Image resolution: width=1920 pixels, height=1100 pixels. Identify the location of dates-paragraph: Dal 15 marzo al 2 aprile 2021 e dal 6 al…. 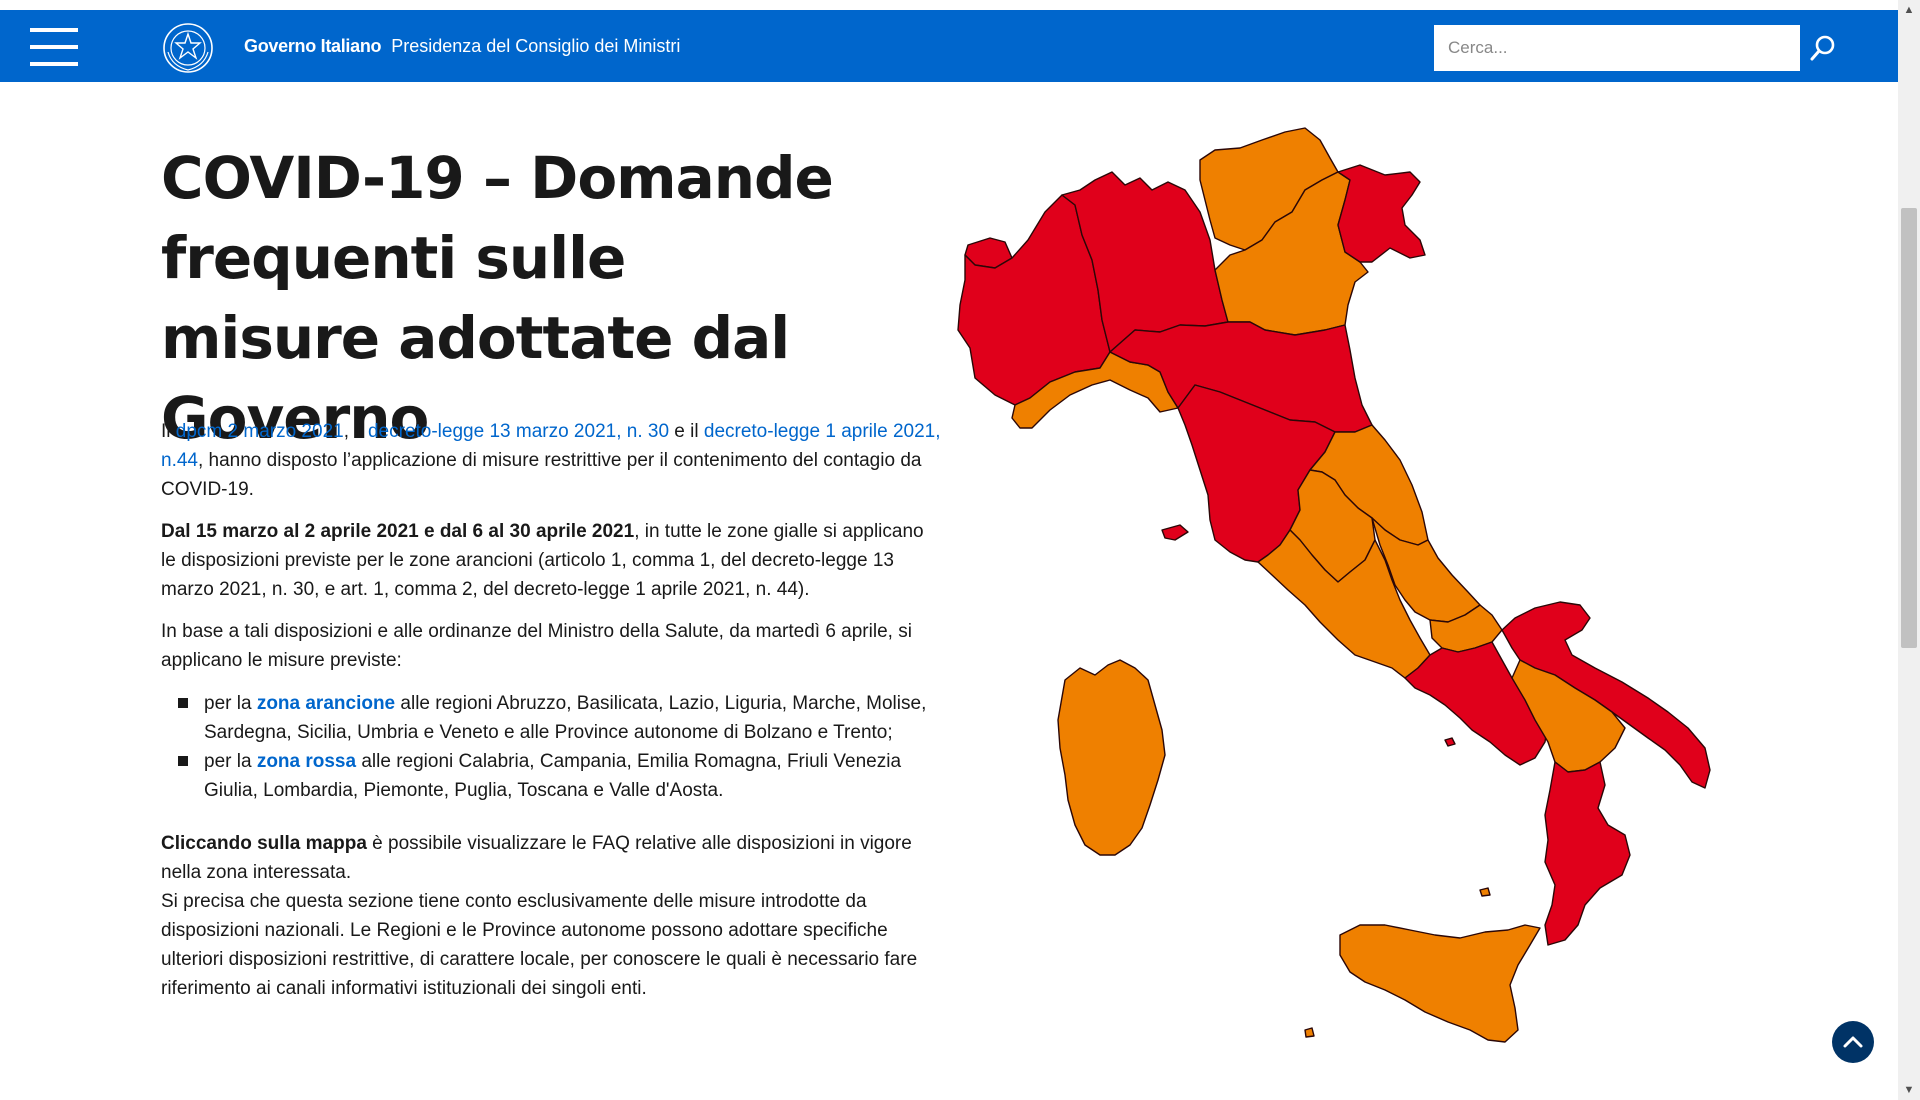
(551, 560).